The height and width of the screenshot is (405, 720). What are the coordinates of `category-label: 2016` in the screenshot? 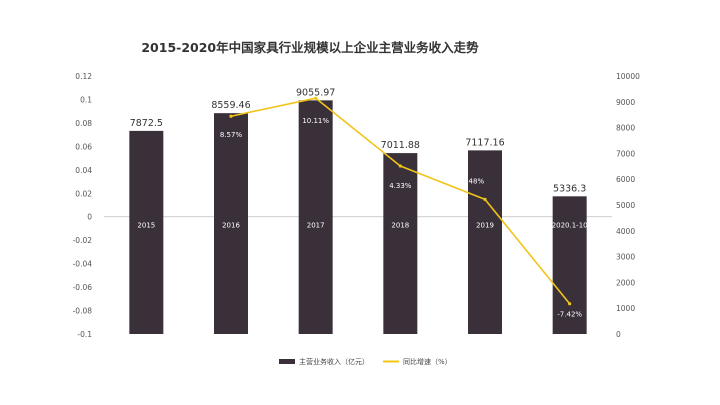 It's located at (231, 226).